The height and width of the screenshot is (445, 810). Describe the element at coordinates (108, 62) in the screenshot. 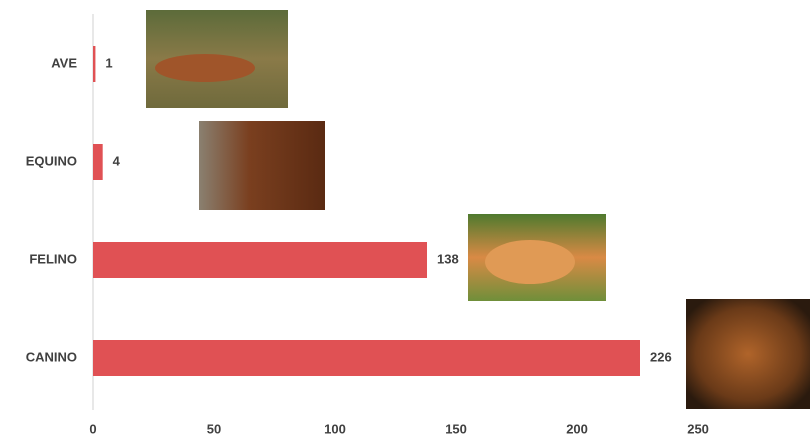

I see `value-label: 1` at that location.